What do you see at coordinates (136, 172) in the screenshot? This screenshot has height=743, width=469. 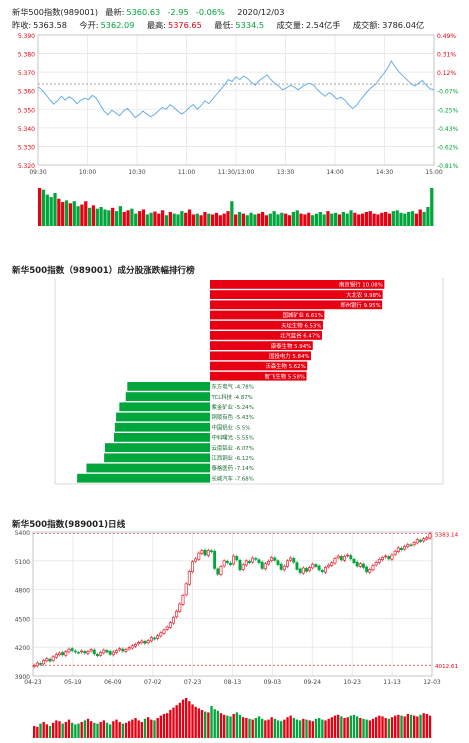 I see `x-tick: 10:30` at bounding box center [136, 172].